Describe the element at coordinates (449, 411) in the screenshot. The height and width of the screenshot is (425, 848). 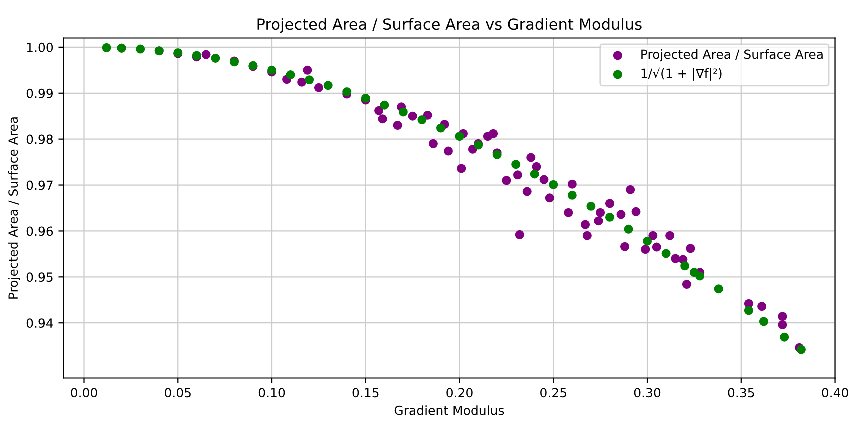
I see `x-axis-title: Gradient Modulus` at that location.